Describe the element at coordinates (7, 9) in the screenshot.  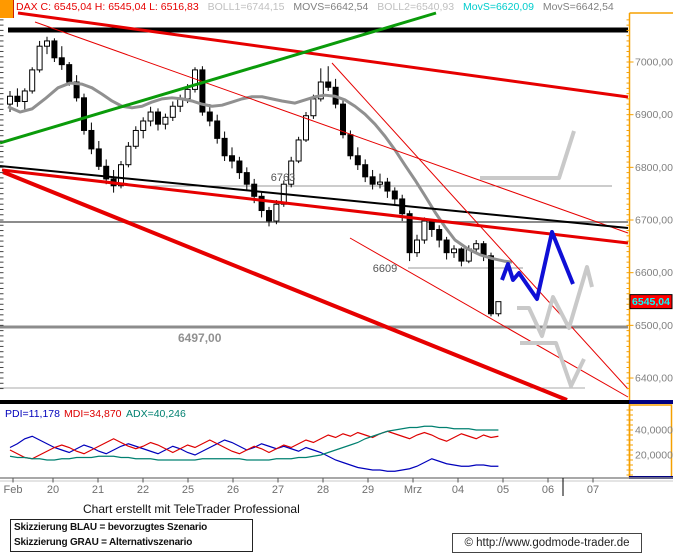
I see `symbol-corner-flag` at that location.